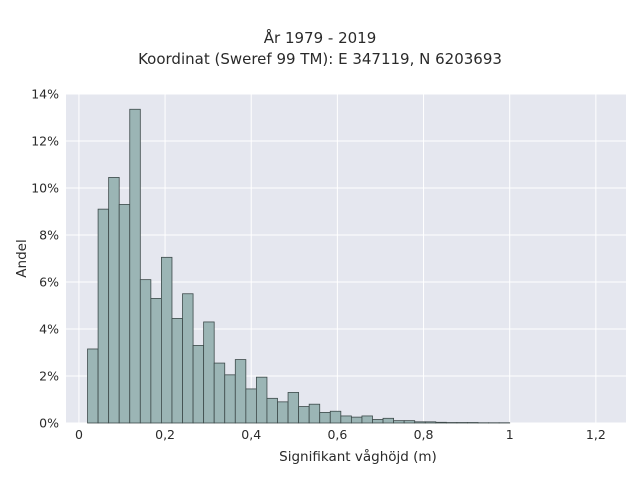  I want to click on x-tick-label: 1, so click(510, 434).